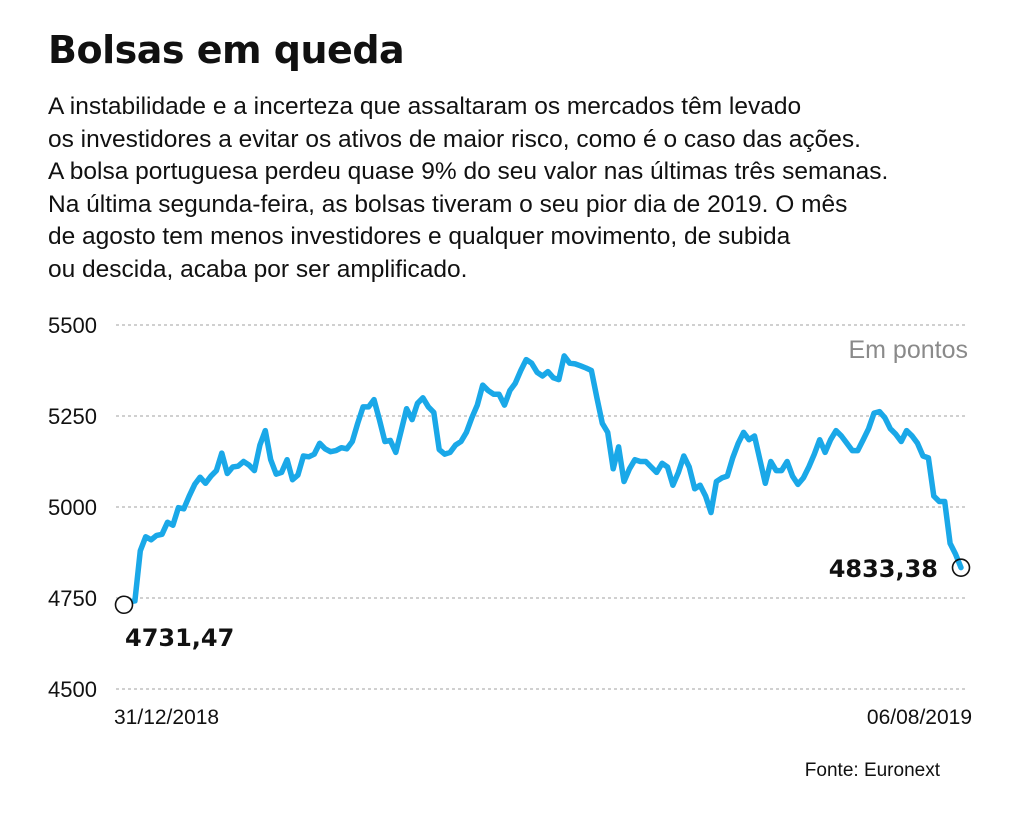 Image resolution: width=1024 pixels, height=824 pixels. Describe the element at coordinates (226, 50) in the screenshot. I see `chart-title: Bolsas em queda` at that location.